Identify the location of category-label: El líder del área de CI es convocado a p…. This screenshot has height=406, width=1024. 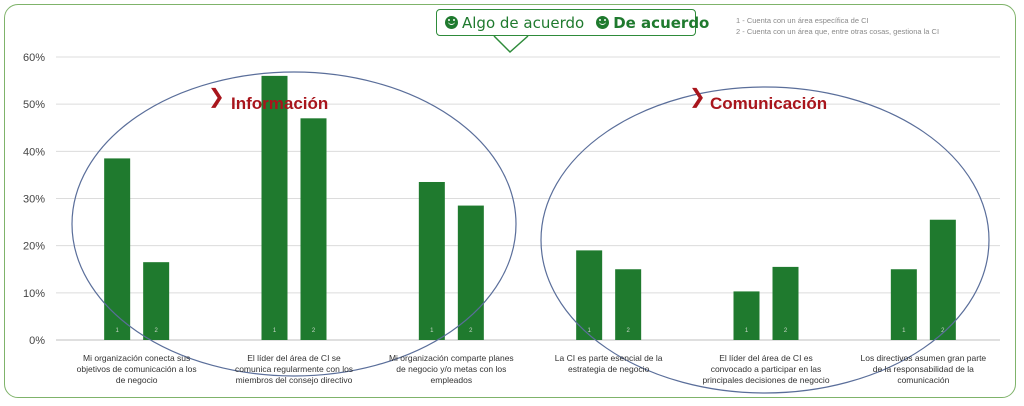
(766, 369).